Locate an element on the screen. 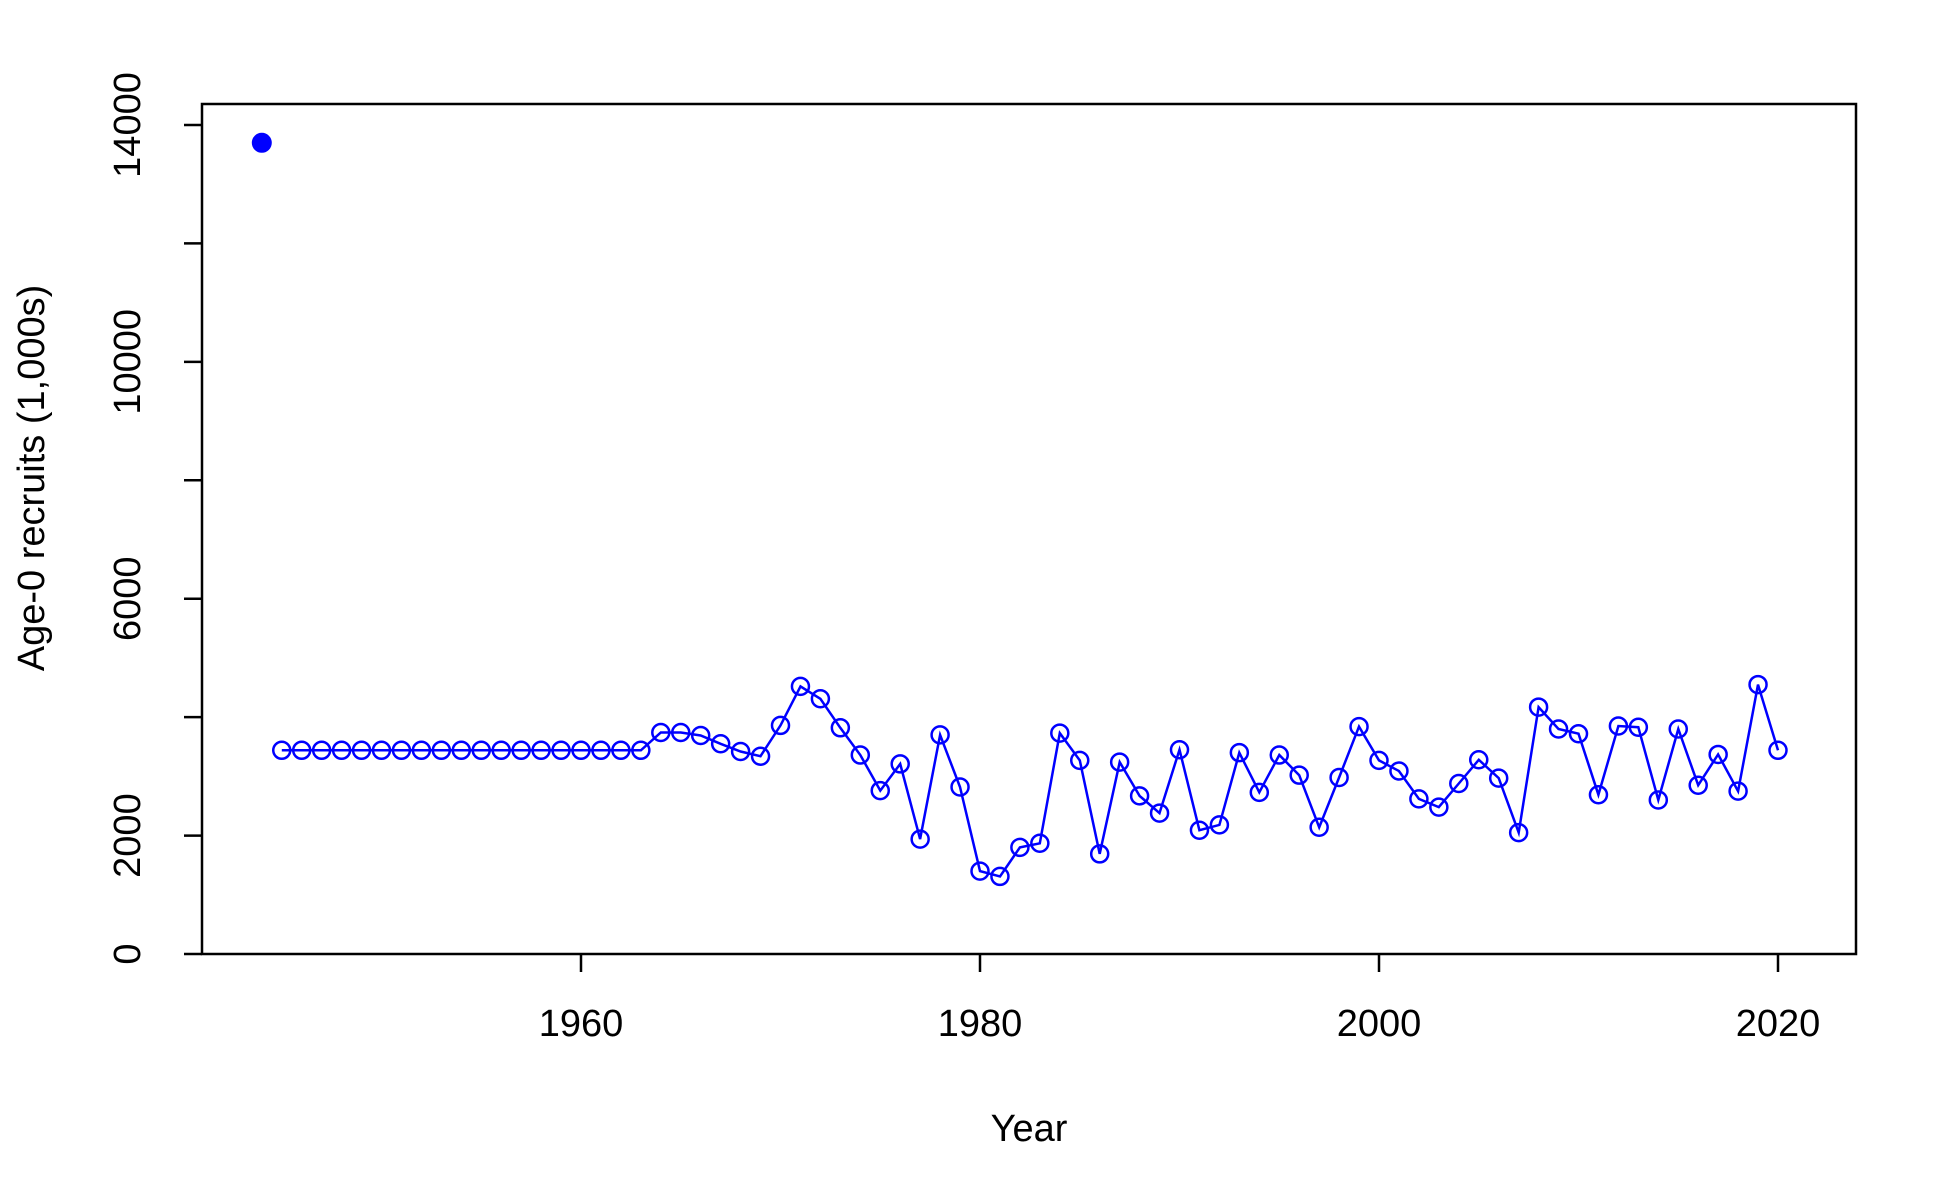 The image size is (1950, 1200). x-tick-label: 1960 is located at coordinates (581, 1024).